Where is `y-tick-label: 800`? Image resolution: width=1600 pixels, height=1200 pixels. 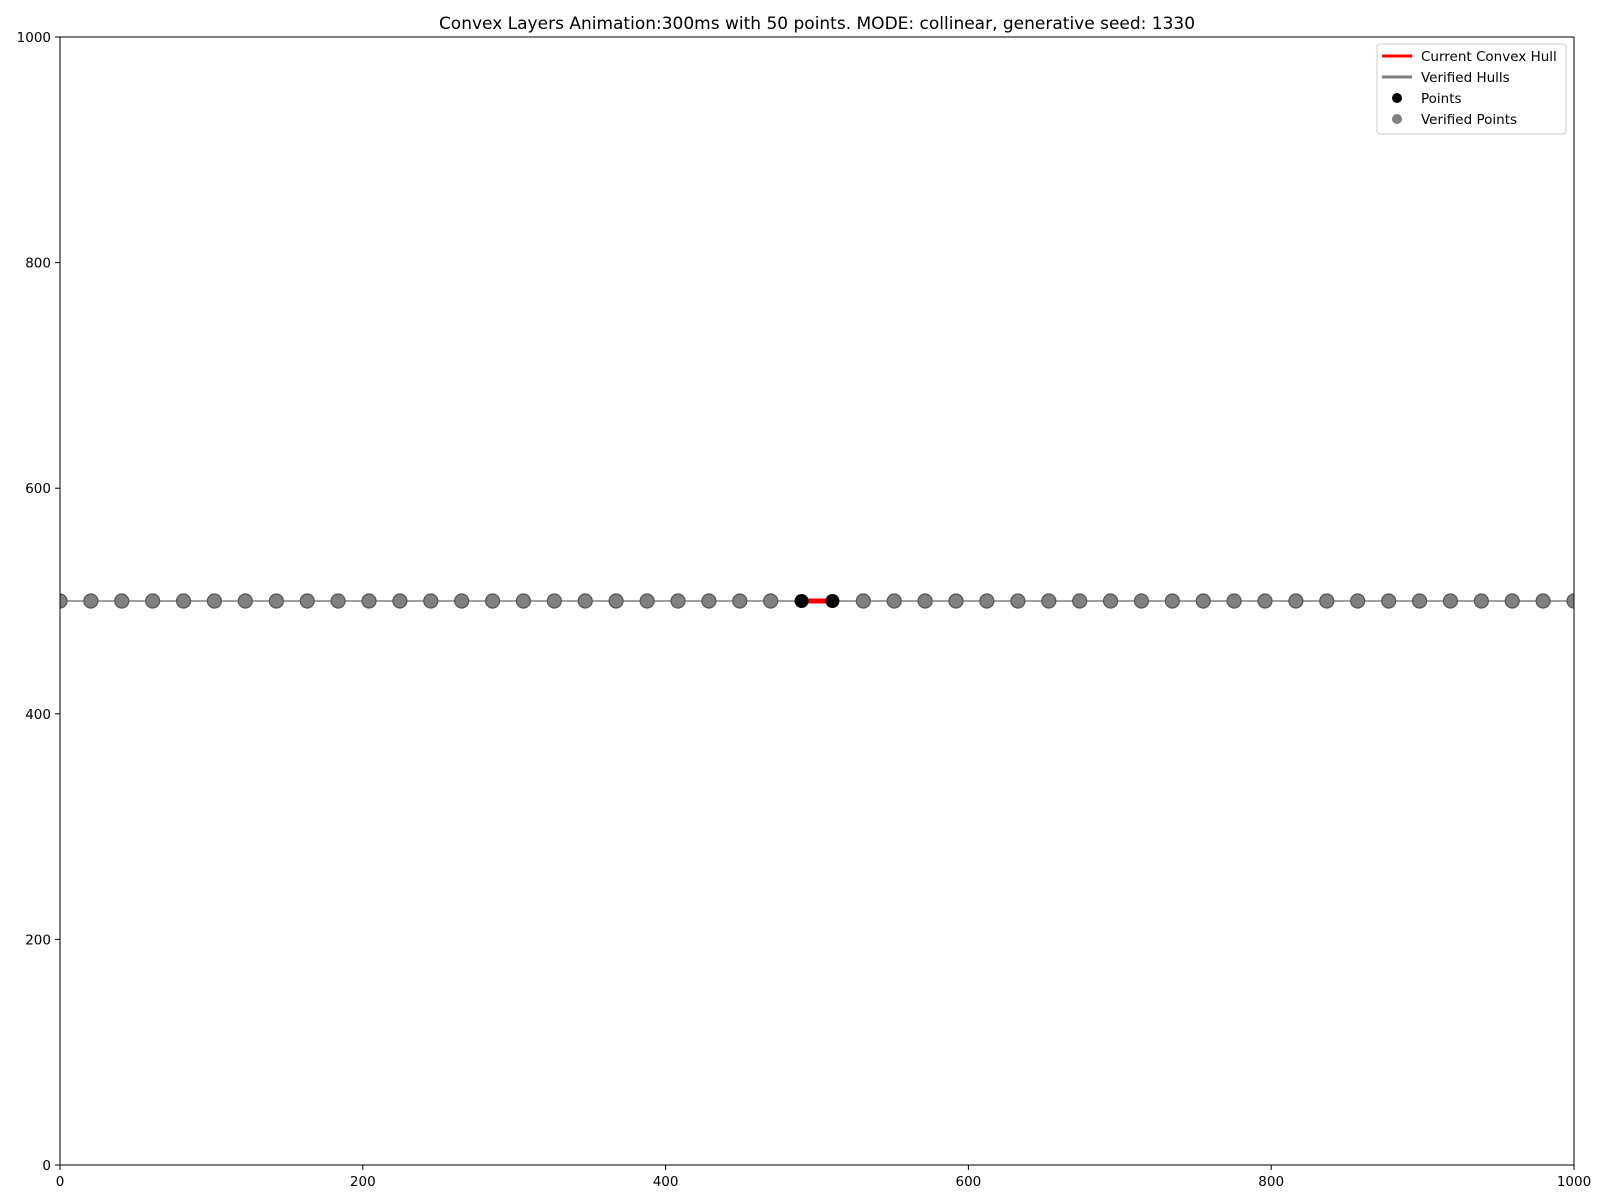
y-tick-label: 800 is located at coordinates (38, 264).